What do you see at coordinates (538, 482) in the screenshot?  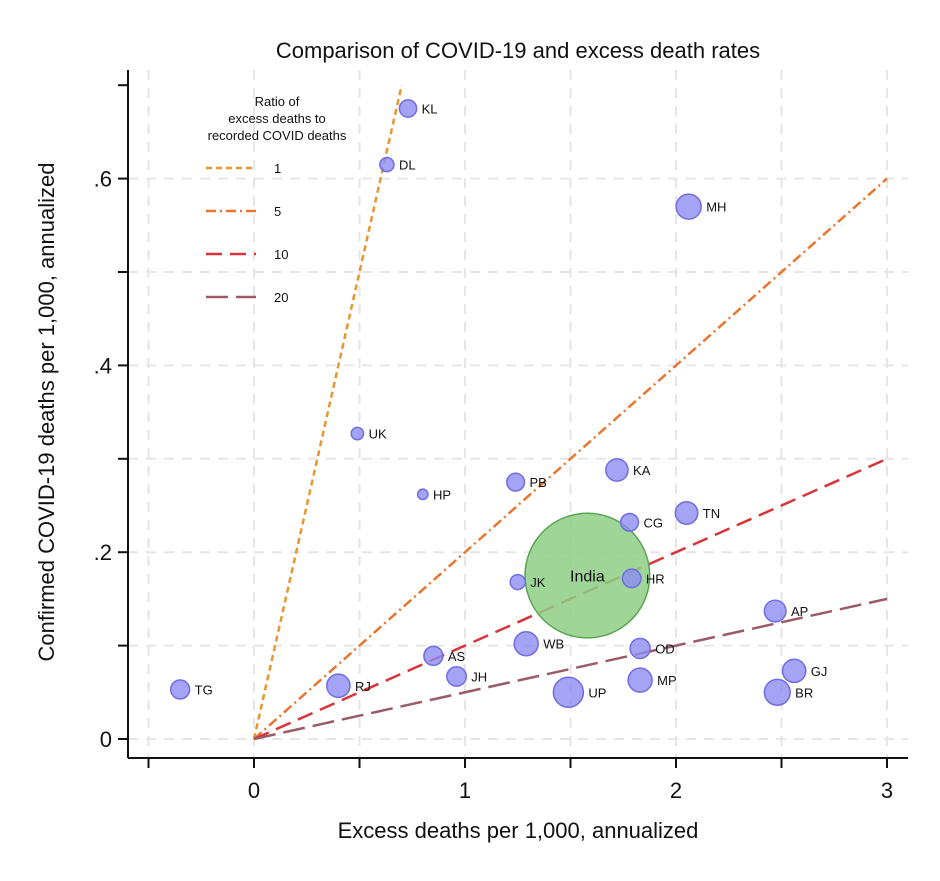 I see `point-label: PB` at bounding box center [538, 482].